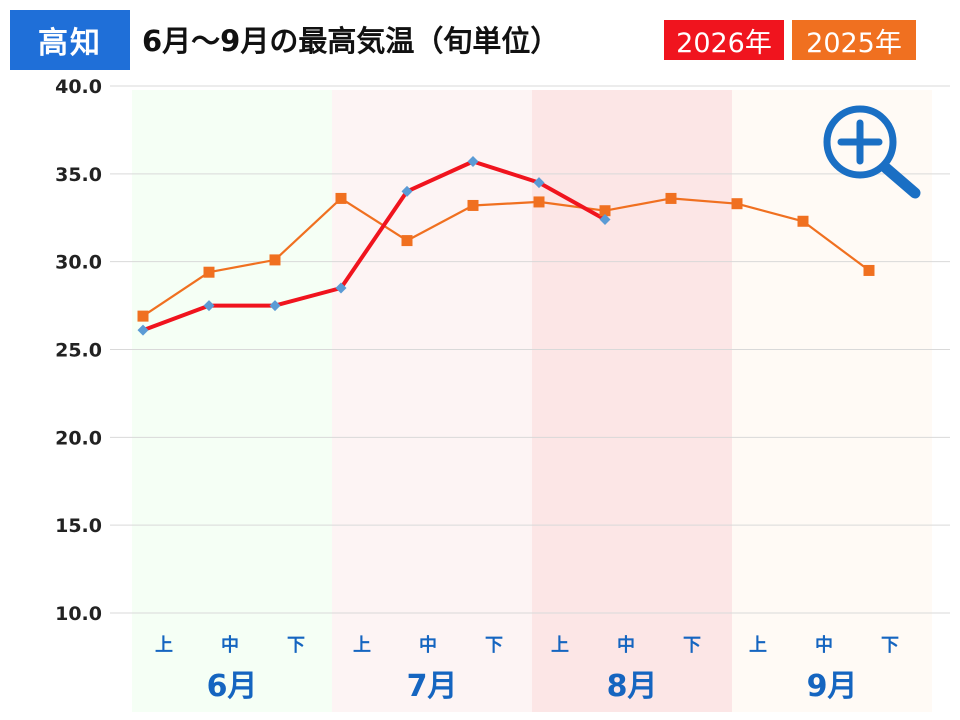 Image resolution: width=960 pixels, height=720 pixels. Describe the element at coordinates (724, 40) in the screenshot. I see `legend-2026: 2026年` at that location.